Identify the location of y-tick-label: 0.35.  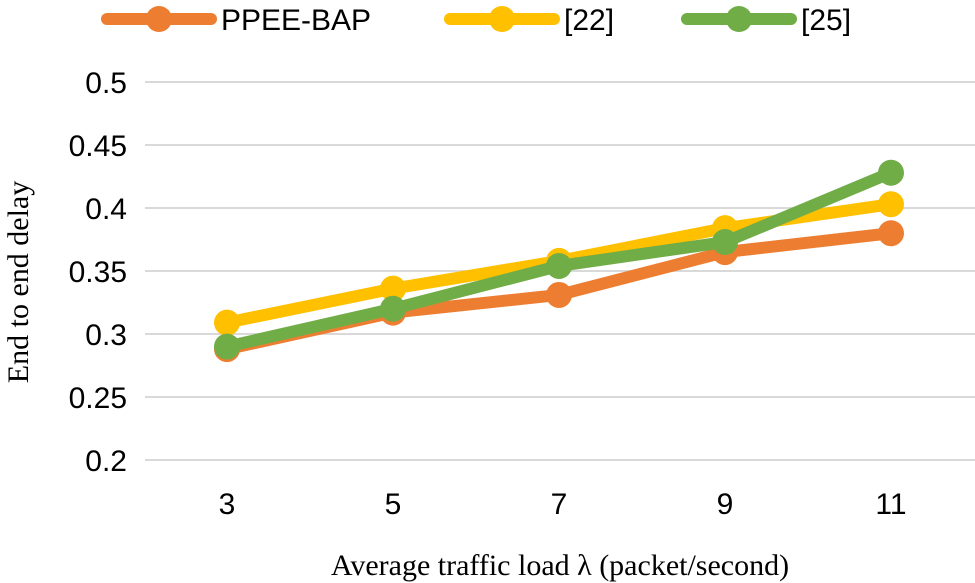
(98, 272).